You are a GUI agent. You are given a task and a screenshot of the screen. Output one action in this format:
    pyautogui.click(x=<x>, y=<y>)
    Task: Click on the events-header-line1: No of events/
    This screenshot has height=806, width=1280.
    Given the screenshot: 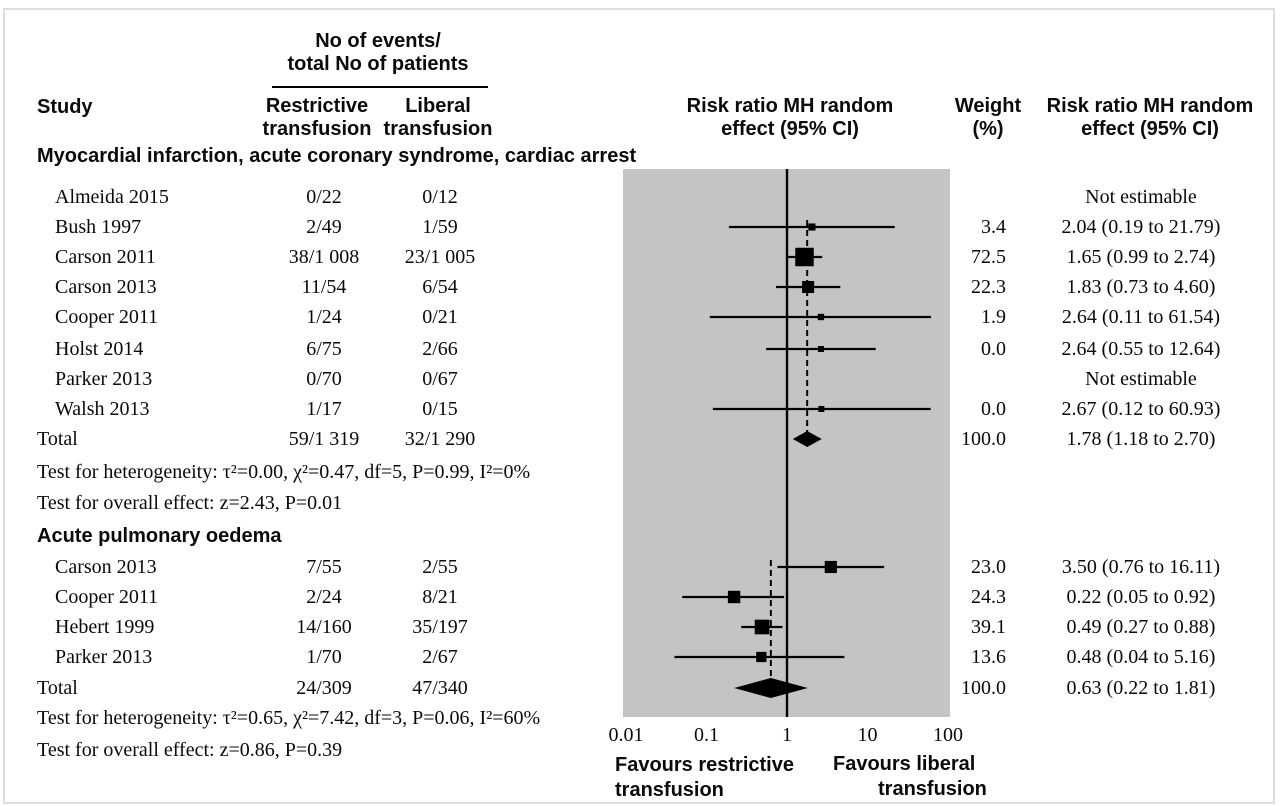 What is the action you would take?
    pyautogui.click(x=378, y=41)
    